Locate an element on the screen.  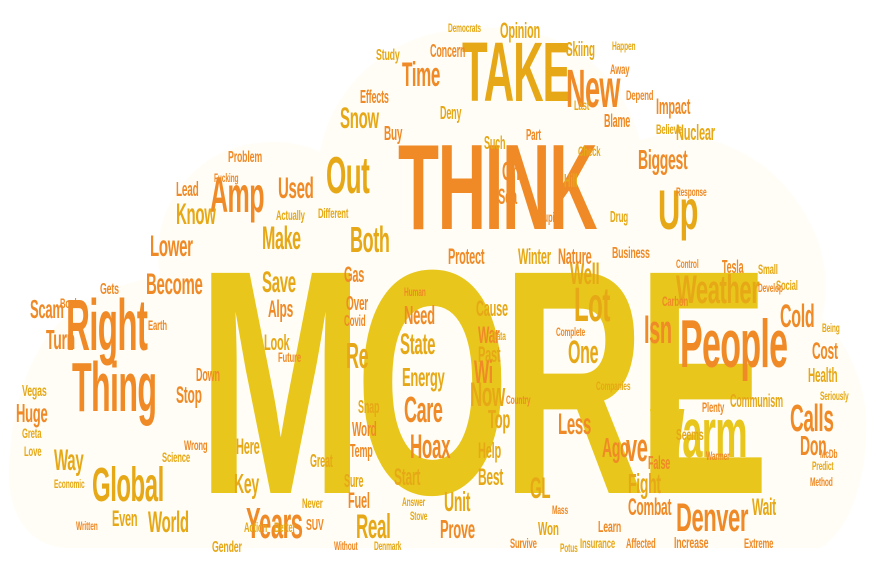
word-turn: Turn is located at coordinates (60, 339).